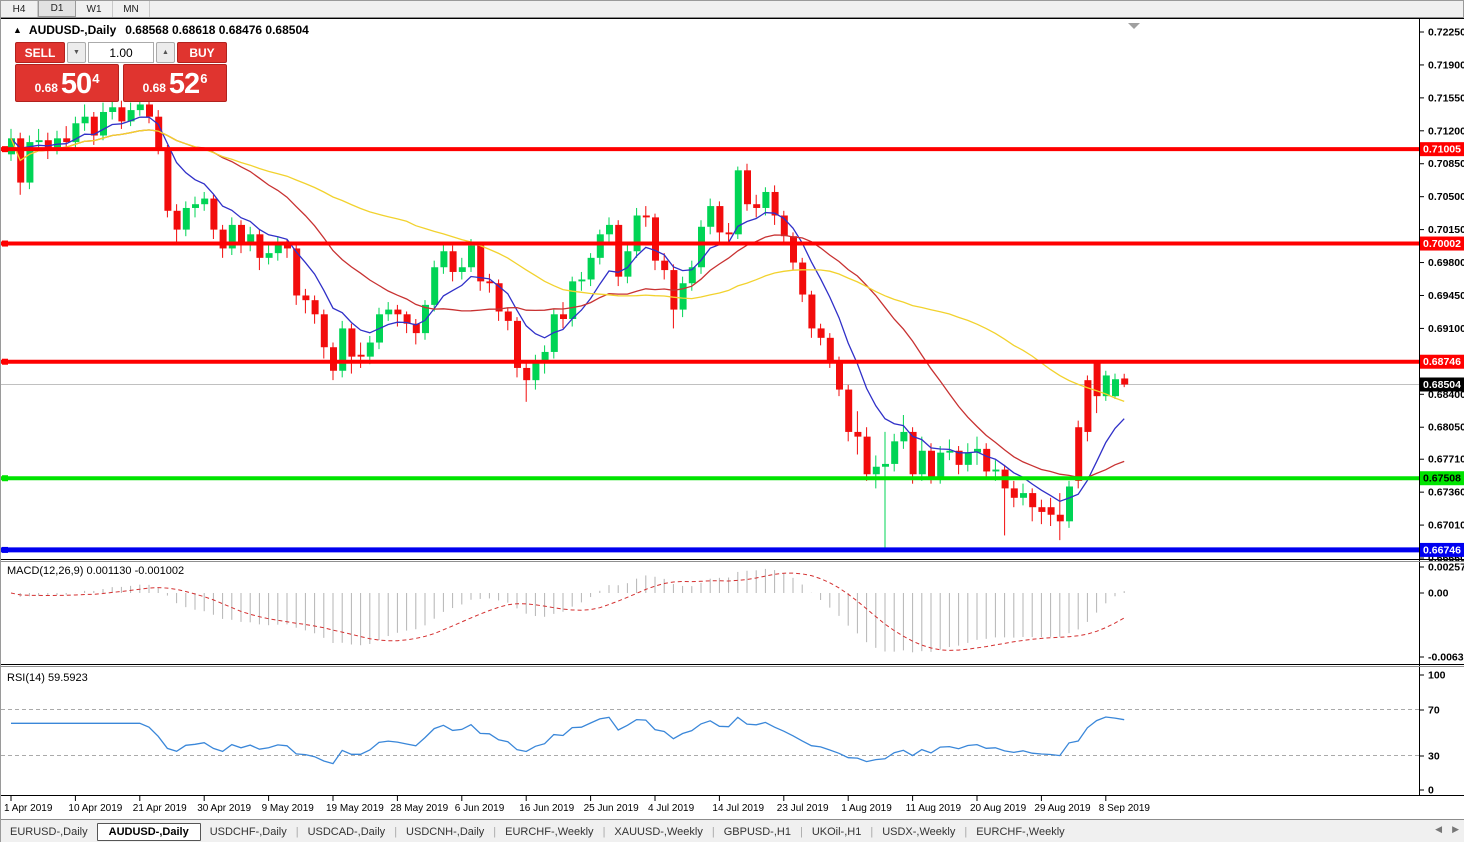 The image size is (1464, 842). I want to click on chart-shift-marker-icon, so click(1134, 26).